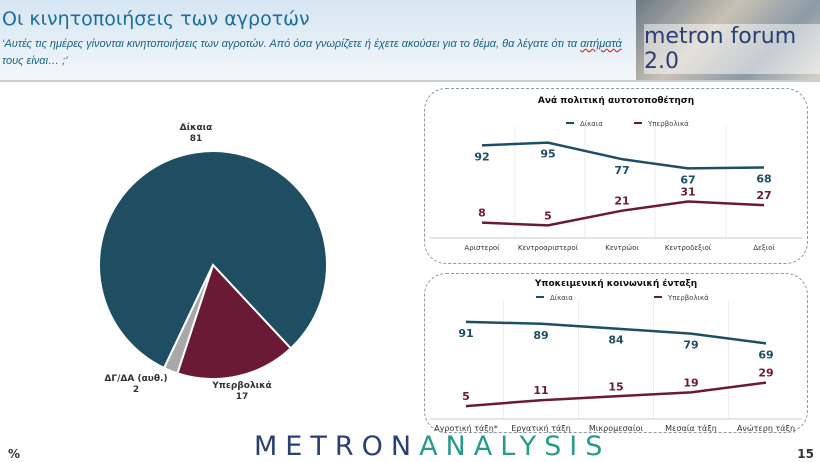 Image resolution: width=820 pixels, height=462 pixels. Describe the element at coordinates (135, 379) in the screenshot. I see `pie-label: ΔΓ/ΔΑ (αυθ.)` at that location.